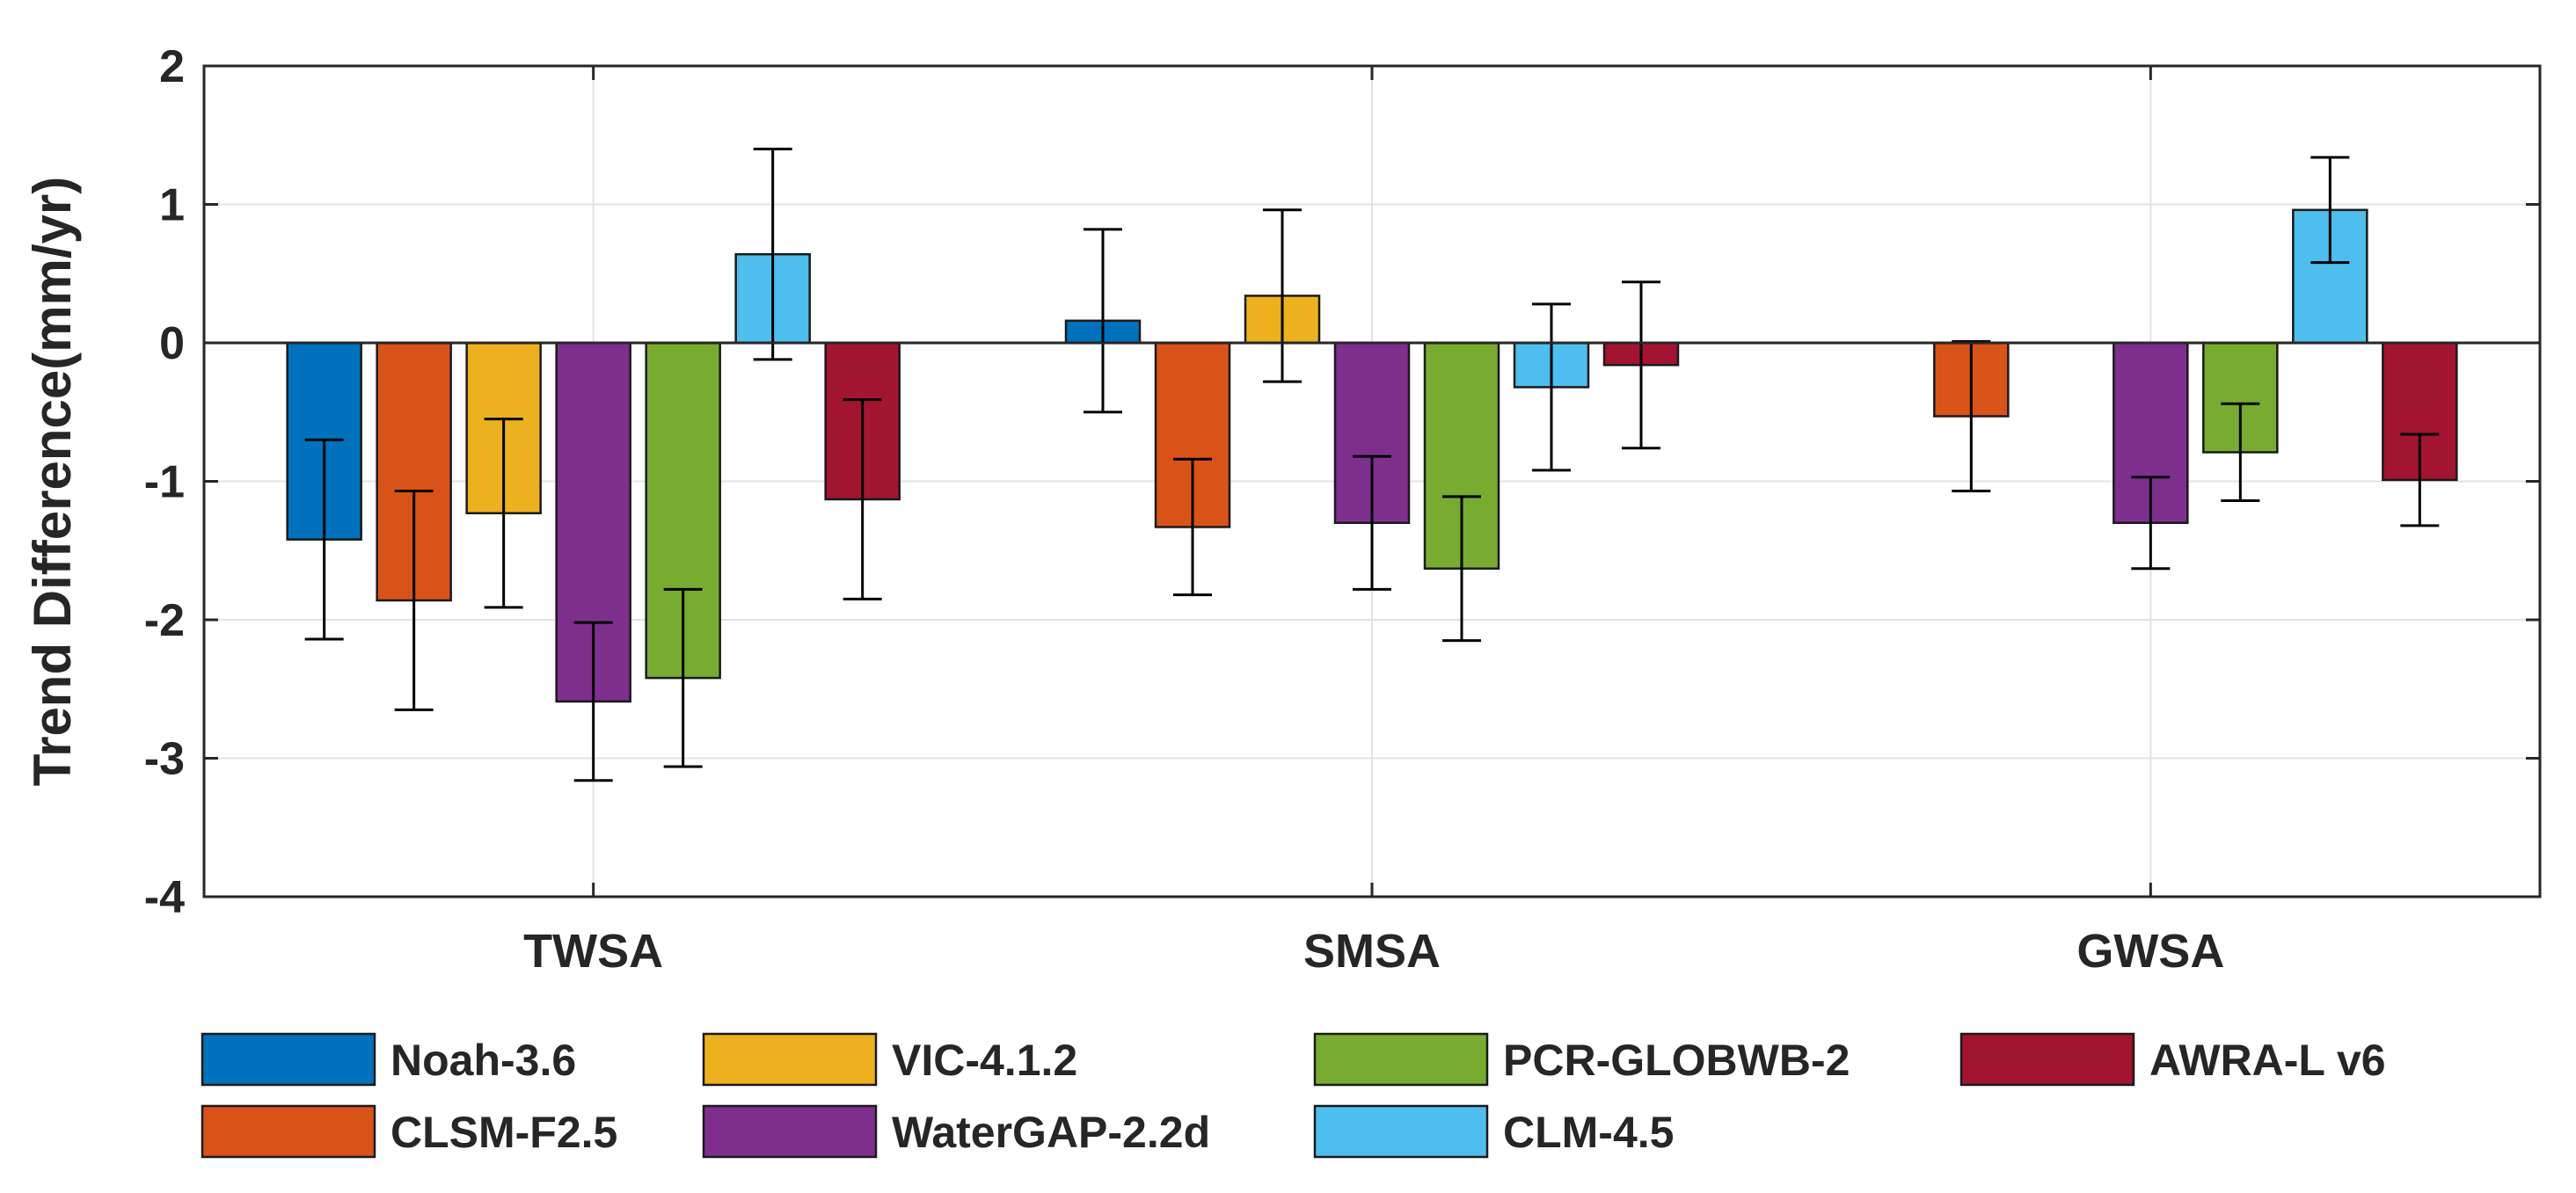 This screenshot has width=2576, height=1193. I want to click on legend-item: CLM-4.5, so click(1493, 1131).